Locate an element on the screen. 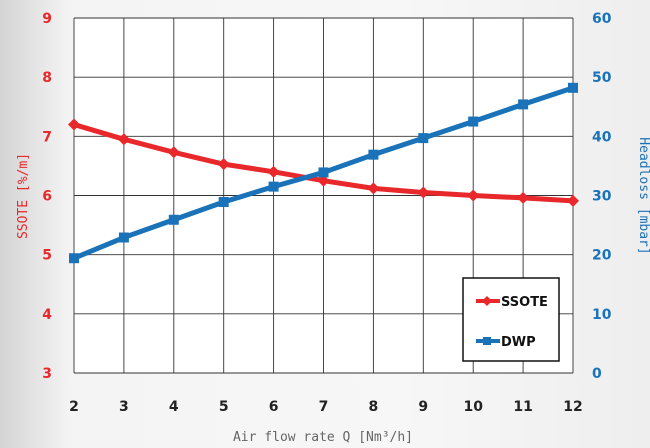 Image resolution: width=650 pixels, height=448 pixels. x-tick-label: 2 is located at coordinates (74, 407).